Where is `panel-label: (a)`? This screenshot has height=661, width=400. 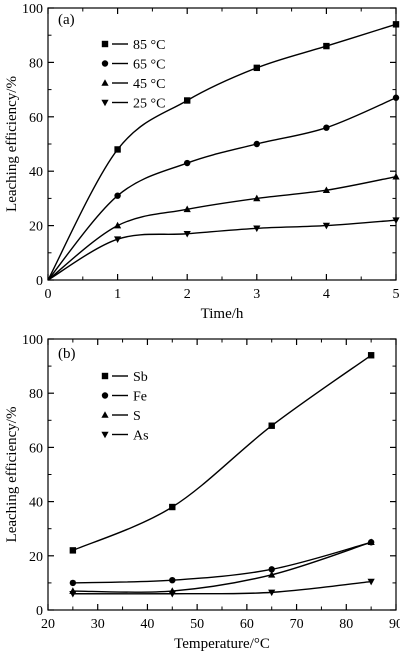 panel-label: (a) is located at coordinates (66, 20).